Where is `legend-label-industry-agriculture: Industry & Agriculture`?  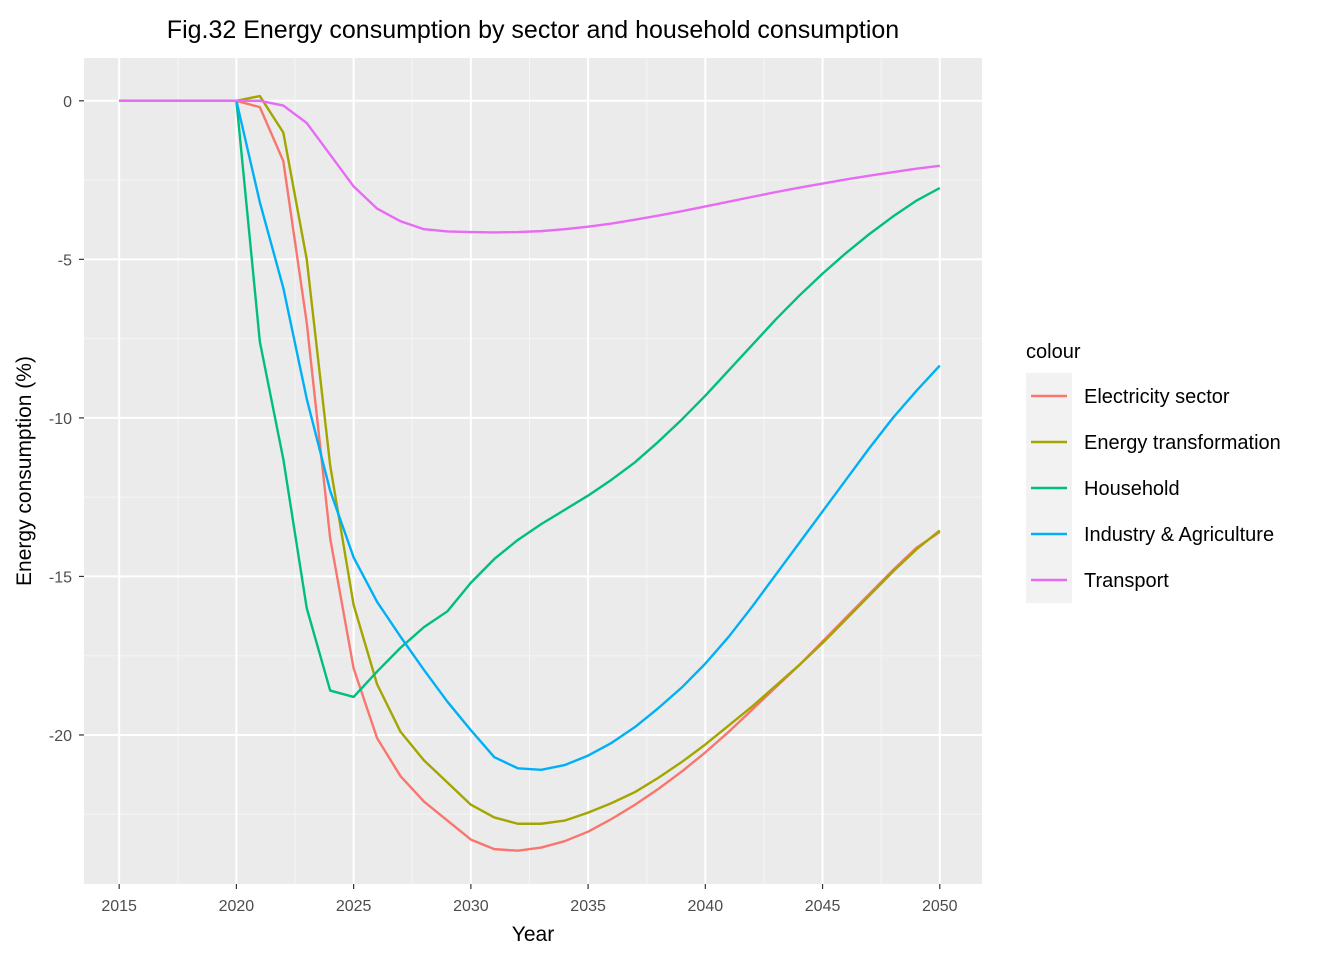 legend-label-industry-agriculture: Industry & Agriculture is located at coordinates (1179, 535).